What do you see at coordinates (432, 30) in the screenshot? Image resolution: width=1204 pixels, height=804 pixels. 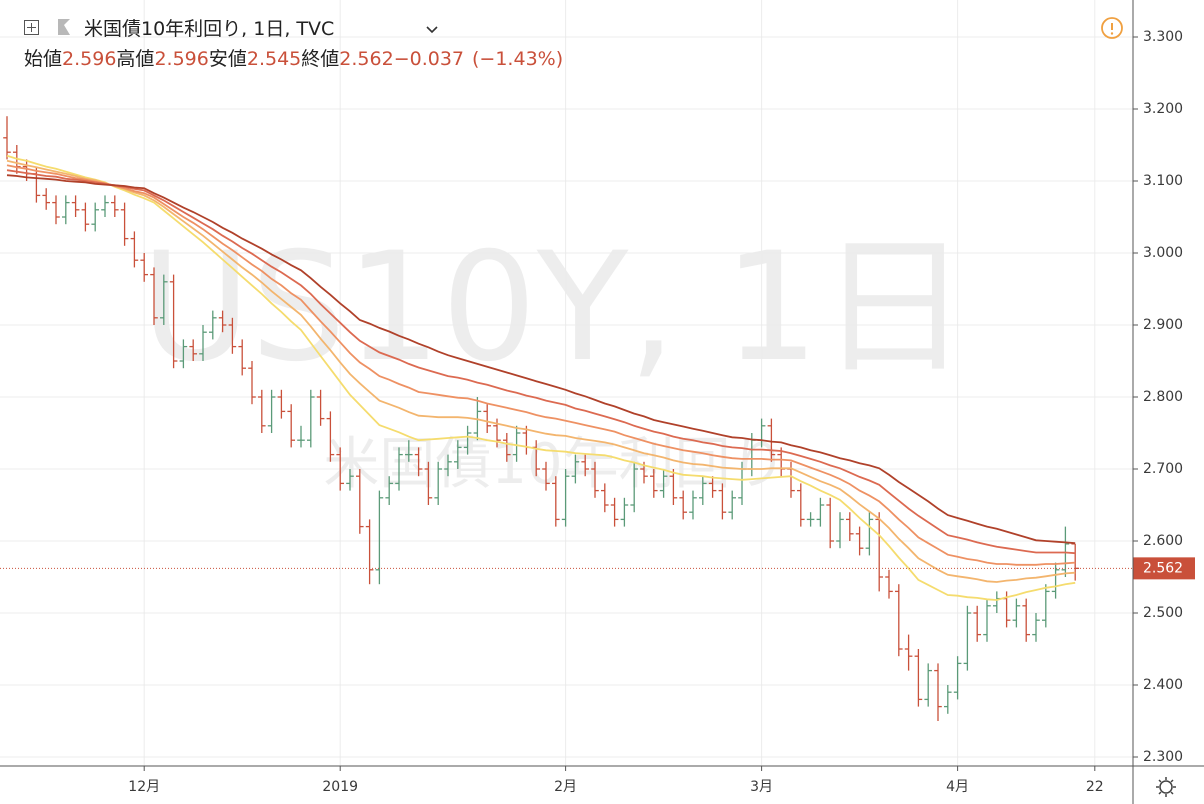 I see `dropdown-icon` at bounding box center [432, 30].